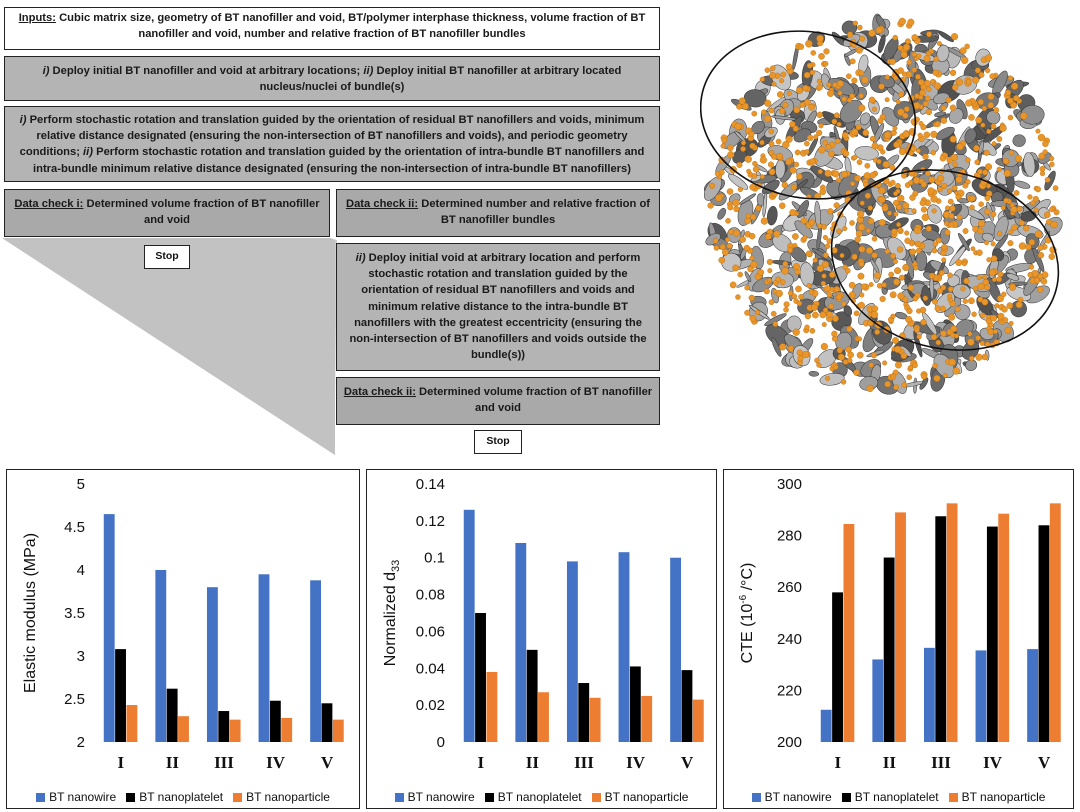 This screenshot has width=1080, height=812. I want to click on legend-item-nanoplatelet: BT nanoplatelet, so click(174, 797).